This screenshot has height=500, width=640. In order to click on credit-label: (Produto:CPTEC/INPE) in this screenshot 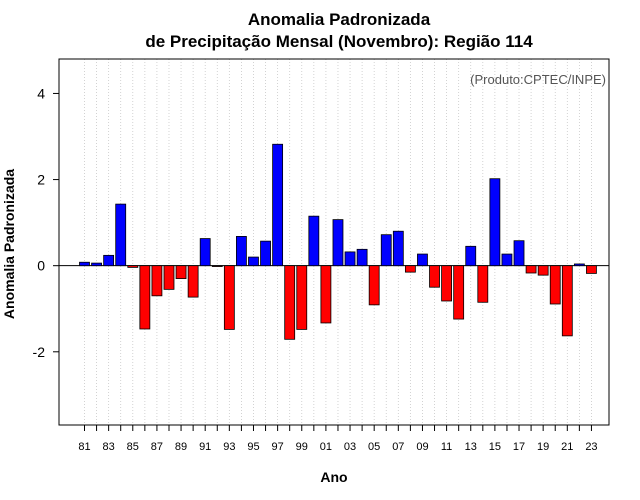, I will do `click(538, 79)`.